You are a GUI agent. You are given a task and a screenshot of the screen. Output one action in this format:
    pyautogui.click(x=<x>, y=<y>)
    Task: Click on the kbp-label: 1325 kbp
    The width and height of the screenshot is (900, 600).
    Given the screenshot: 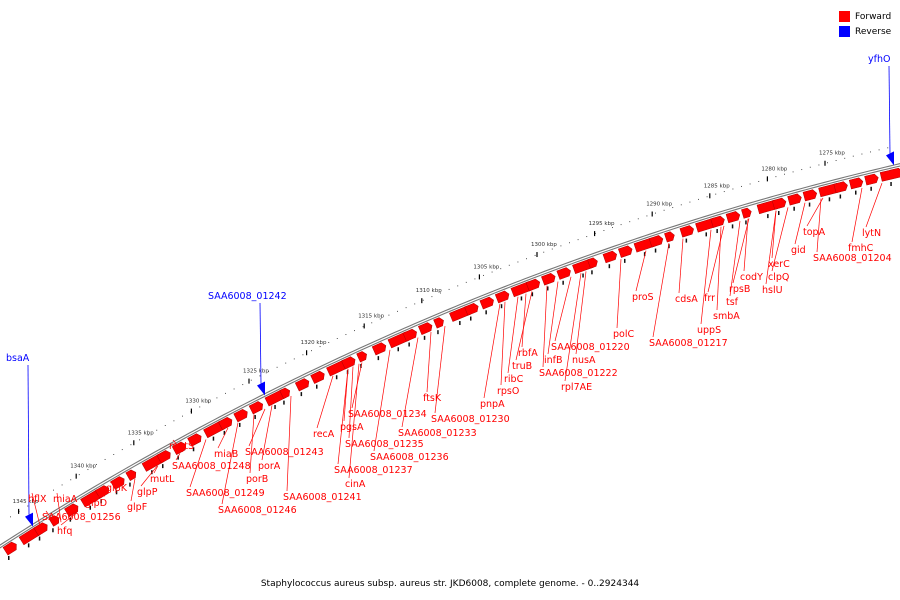 What is the action you would take?
    pyautogui.click(x=256, y=372)
    